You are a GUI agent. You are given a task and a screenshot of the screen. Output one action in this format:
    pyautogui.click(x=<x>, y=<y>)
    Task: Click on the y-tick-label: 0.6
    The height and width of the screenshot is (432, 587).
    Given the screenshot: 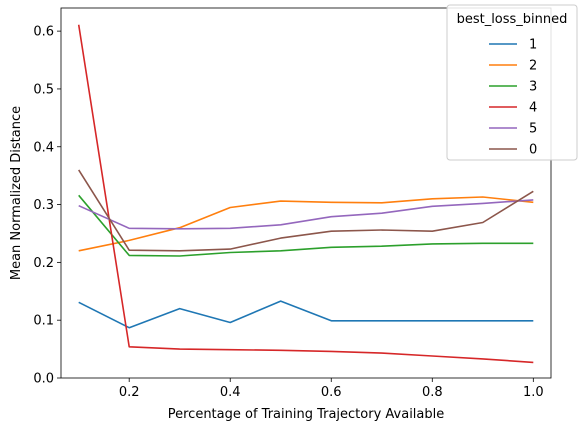 What is the action you would take?
    pyautogui.click(x=43, y=32)
    